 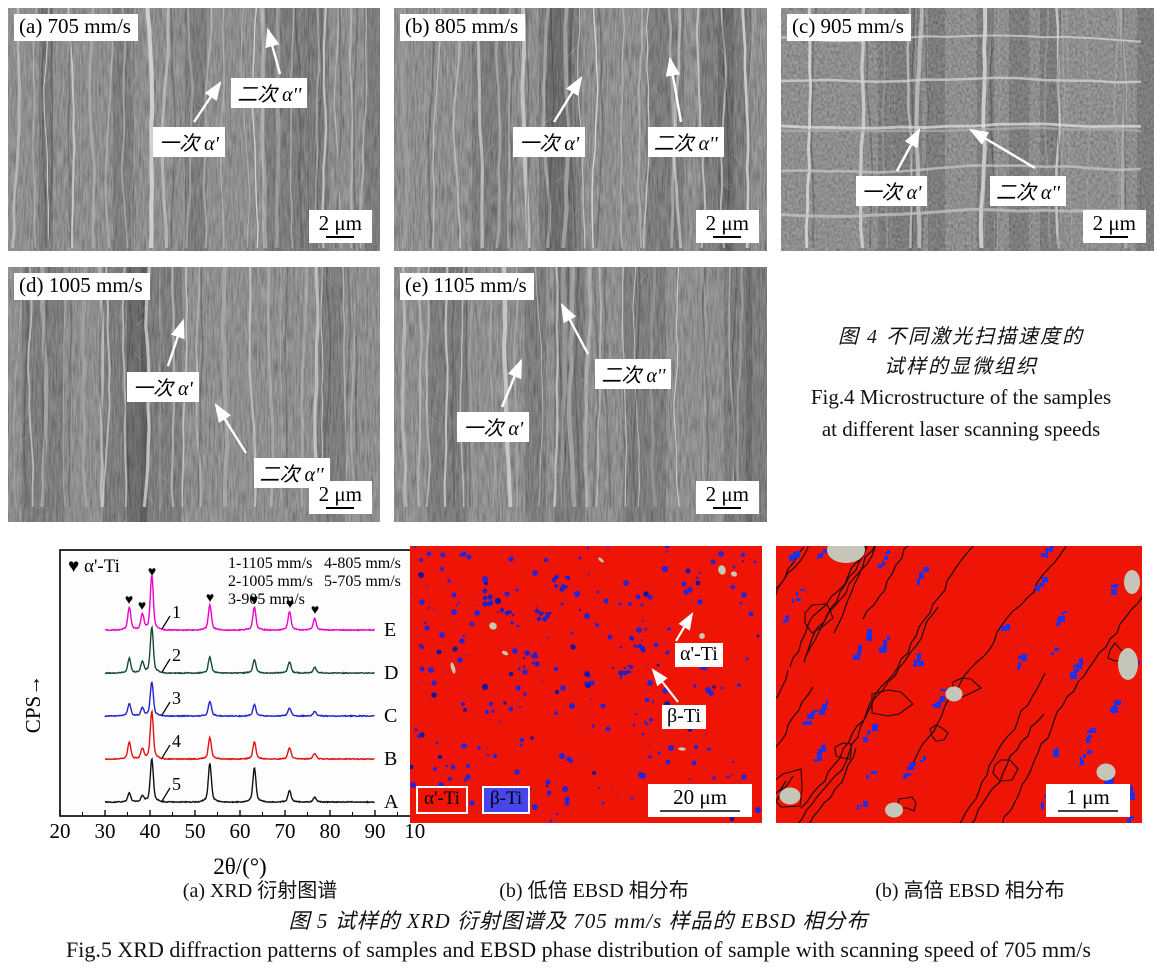 What do you see at coordinates (578, 921) in the screenshot?
I see `figure5-caption-cn: 图 5 试样的 XRD 衍射图谱及 705 mm/s 样品的 EBSD 相分布` at bounding box center [578, 921].